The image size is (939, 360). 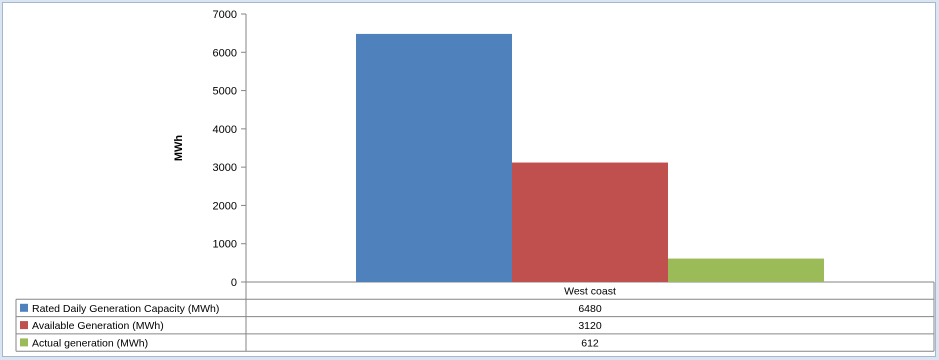 What do you see at coordinates (98, 326) in the screenshot?
I see `legend-label: Available Generation (MWh)` at bounding box center [98, 326].